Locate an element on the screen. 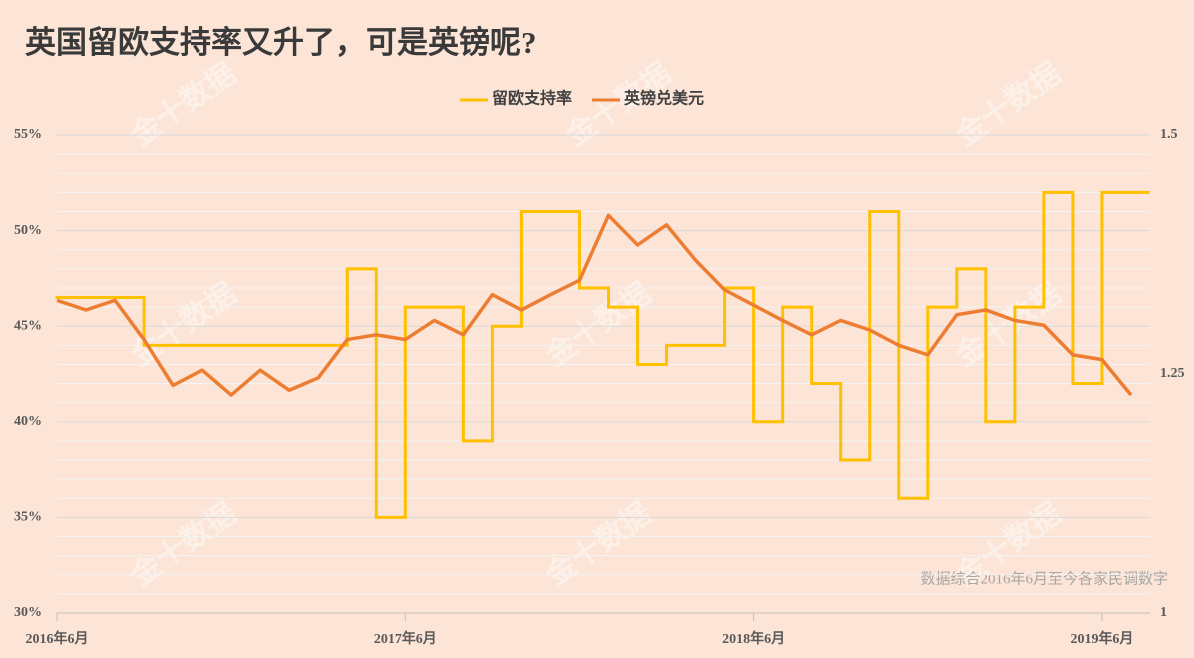  legend-label: 留欧支持率 is located at coordinates (532, 98).